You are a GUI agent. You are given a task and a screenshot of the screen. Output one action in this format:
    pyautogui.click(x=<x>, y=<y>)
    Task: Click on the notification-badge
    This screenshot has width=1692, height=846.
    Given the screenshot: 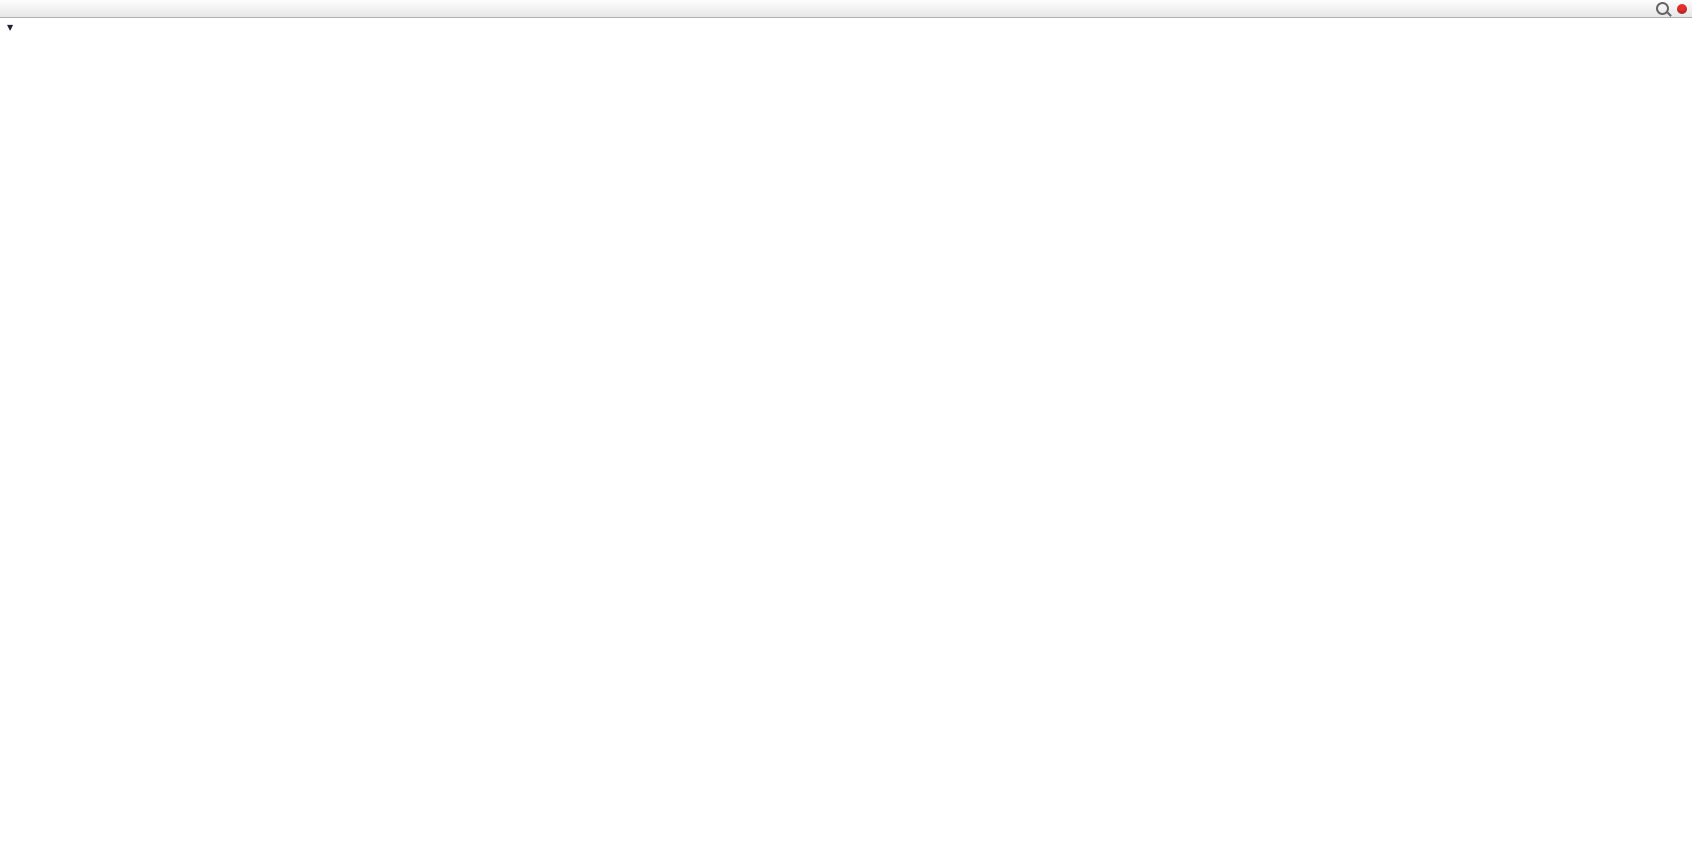 What is the action you would take?
    pyautogui.click(x=1682, y=8)
    